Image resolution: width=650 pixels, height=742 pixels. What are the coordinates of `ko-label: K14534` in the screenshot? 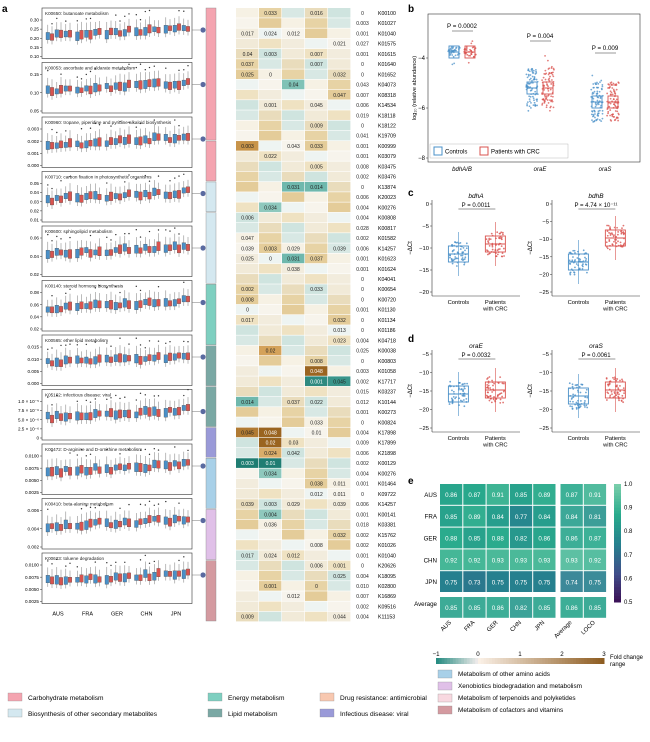 It's located at (387, 106).